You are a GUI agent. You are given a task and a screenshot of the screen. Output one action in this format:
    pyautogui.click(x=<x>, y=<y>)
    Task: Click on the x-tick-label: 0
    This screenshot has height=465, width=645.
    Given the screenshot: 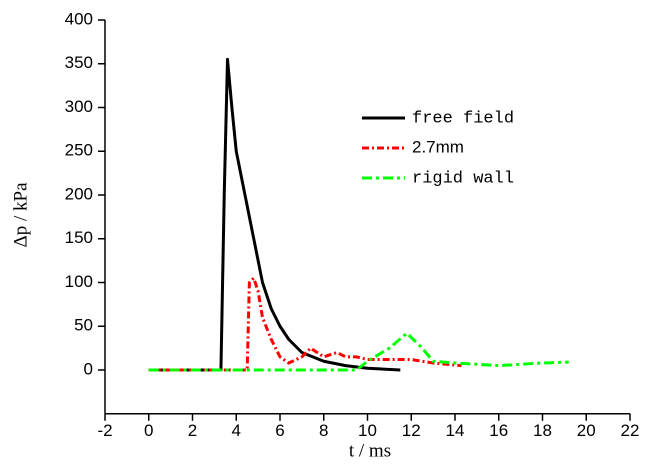 What is the action you would take?
    pyautogui.click(x=148, y=430)
    